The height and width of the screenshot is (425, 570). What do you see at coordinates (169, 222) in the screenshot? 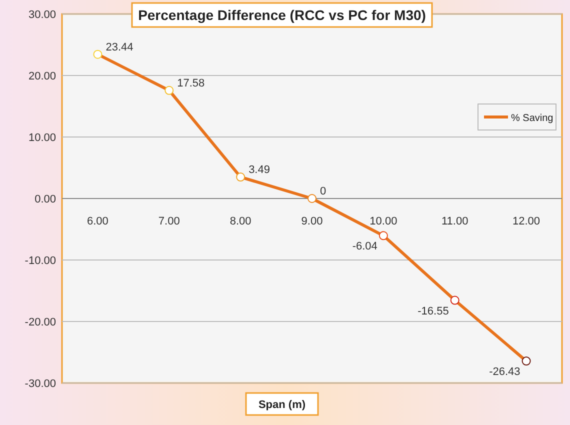
I see `x-tick-label: 7.00` at bounding box center [169, 222].